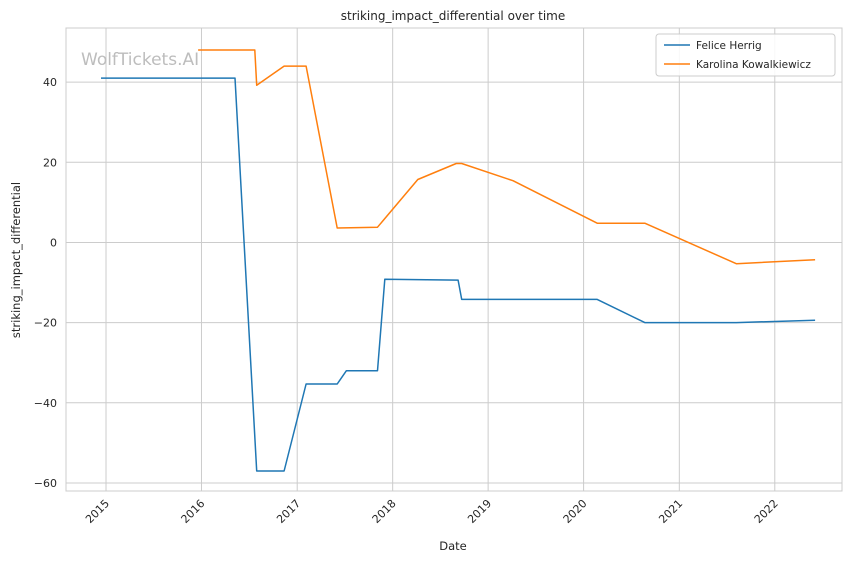  I want to click on y-tick-label: −60, so click(45, 483).